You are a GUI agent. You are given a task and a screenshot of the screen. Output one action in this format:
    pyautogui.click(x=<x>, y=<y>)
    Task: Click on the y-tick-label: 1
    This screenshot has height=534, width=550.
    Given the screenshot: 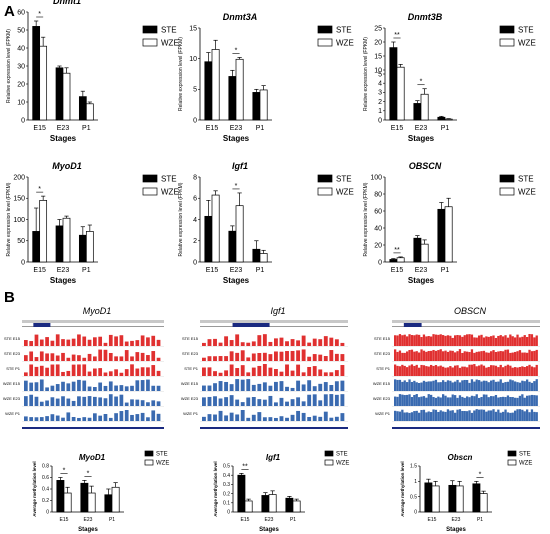 What is the action you would take?
    pyautogui.click(x=380, y=111)
    